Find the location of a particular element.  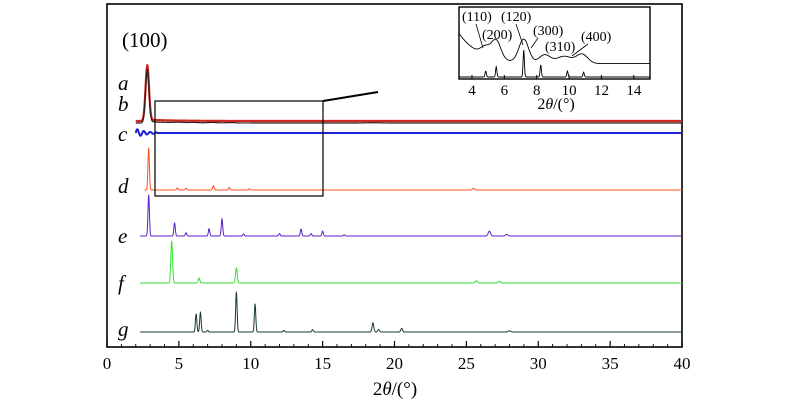

x-tick-label-40: 40 is located at coordinates (682, 363).